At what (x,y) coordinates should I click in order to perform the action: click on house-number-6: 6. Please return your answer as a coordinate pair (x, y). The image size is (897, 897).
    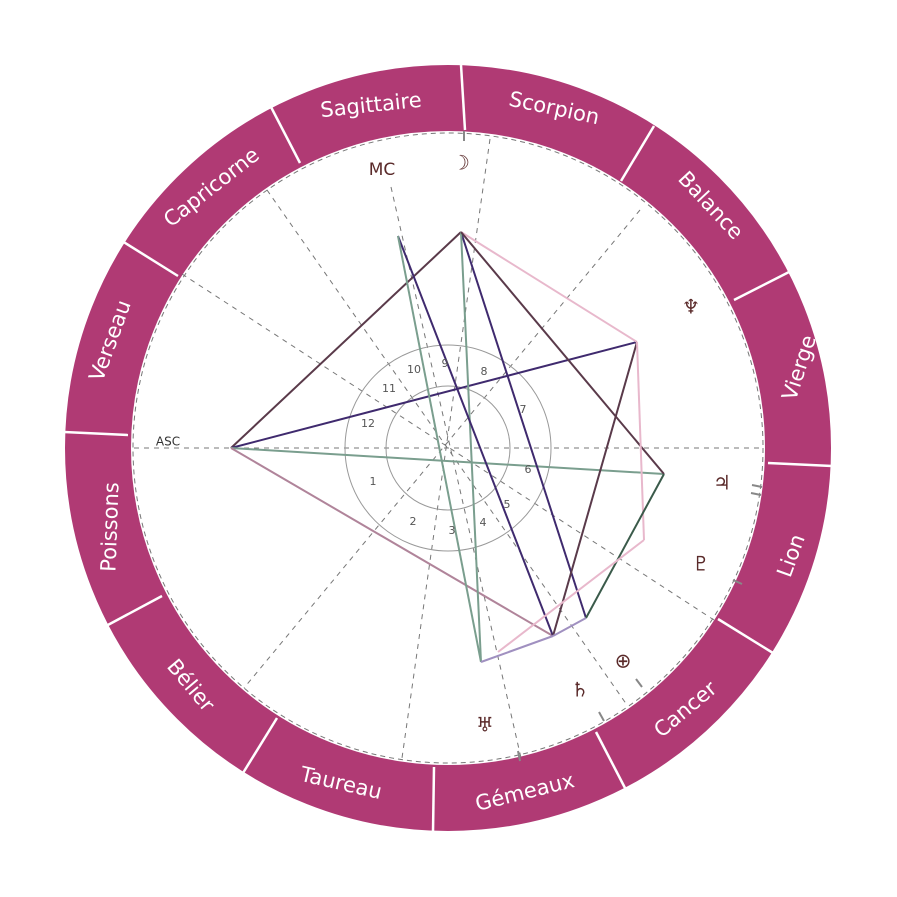
    Looking at the image, I should click on (528, 469).